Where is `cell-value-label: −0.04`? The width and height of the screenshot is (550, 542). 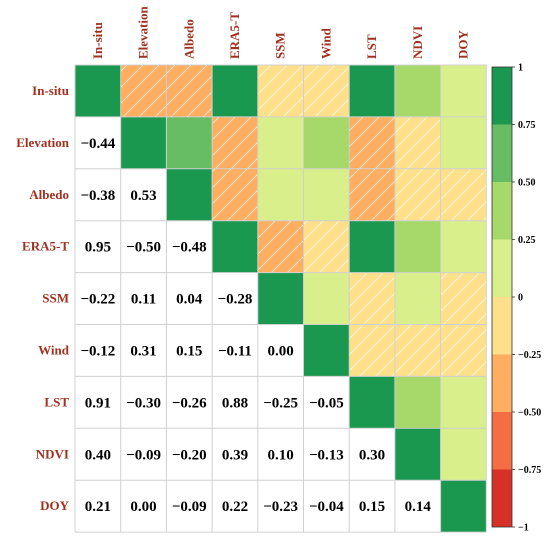 cell-value-label: −0.04 is located at coordinates (326, 507).